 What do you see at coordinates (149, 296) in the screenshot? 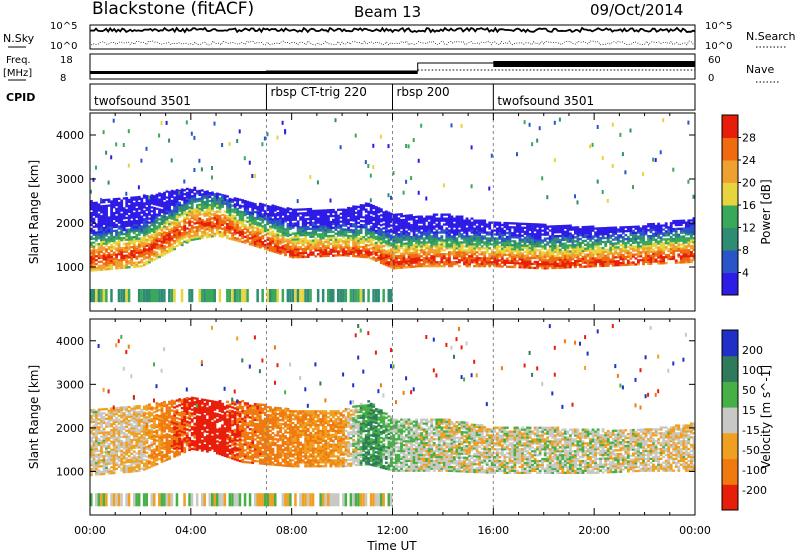
I see `near-range-cell` at bounding box center [149, 296].